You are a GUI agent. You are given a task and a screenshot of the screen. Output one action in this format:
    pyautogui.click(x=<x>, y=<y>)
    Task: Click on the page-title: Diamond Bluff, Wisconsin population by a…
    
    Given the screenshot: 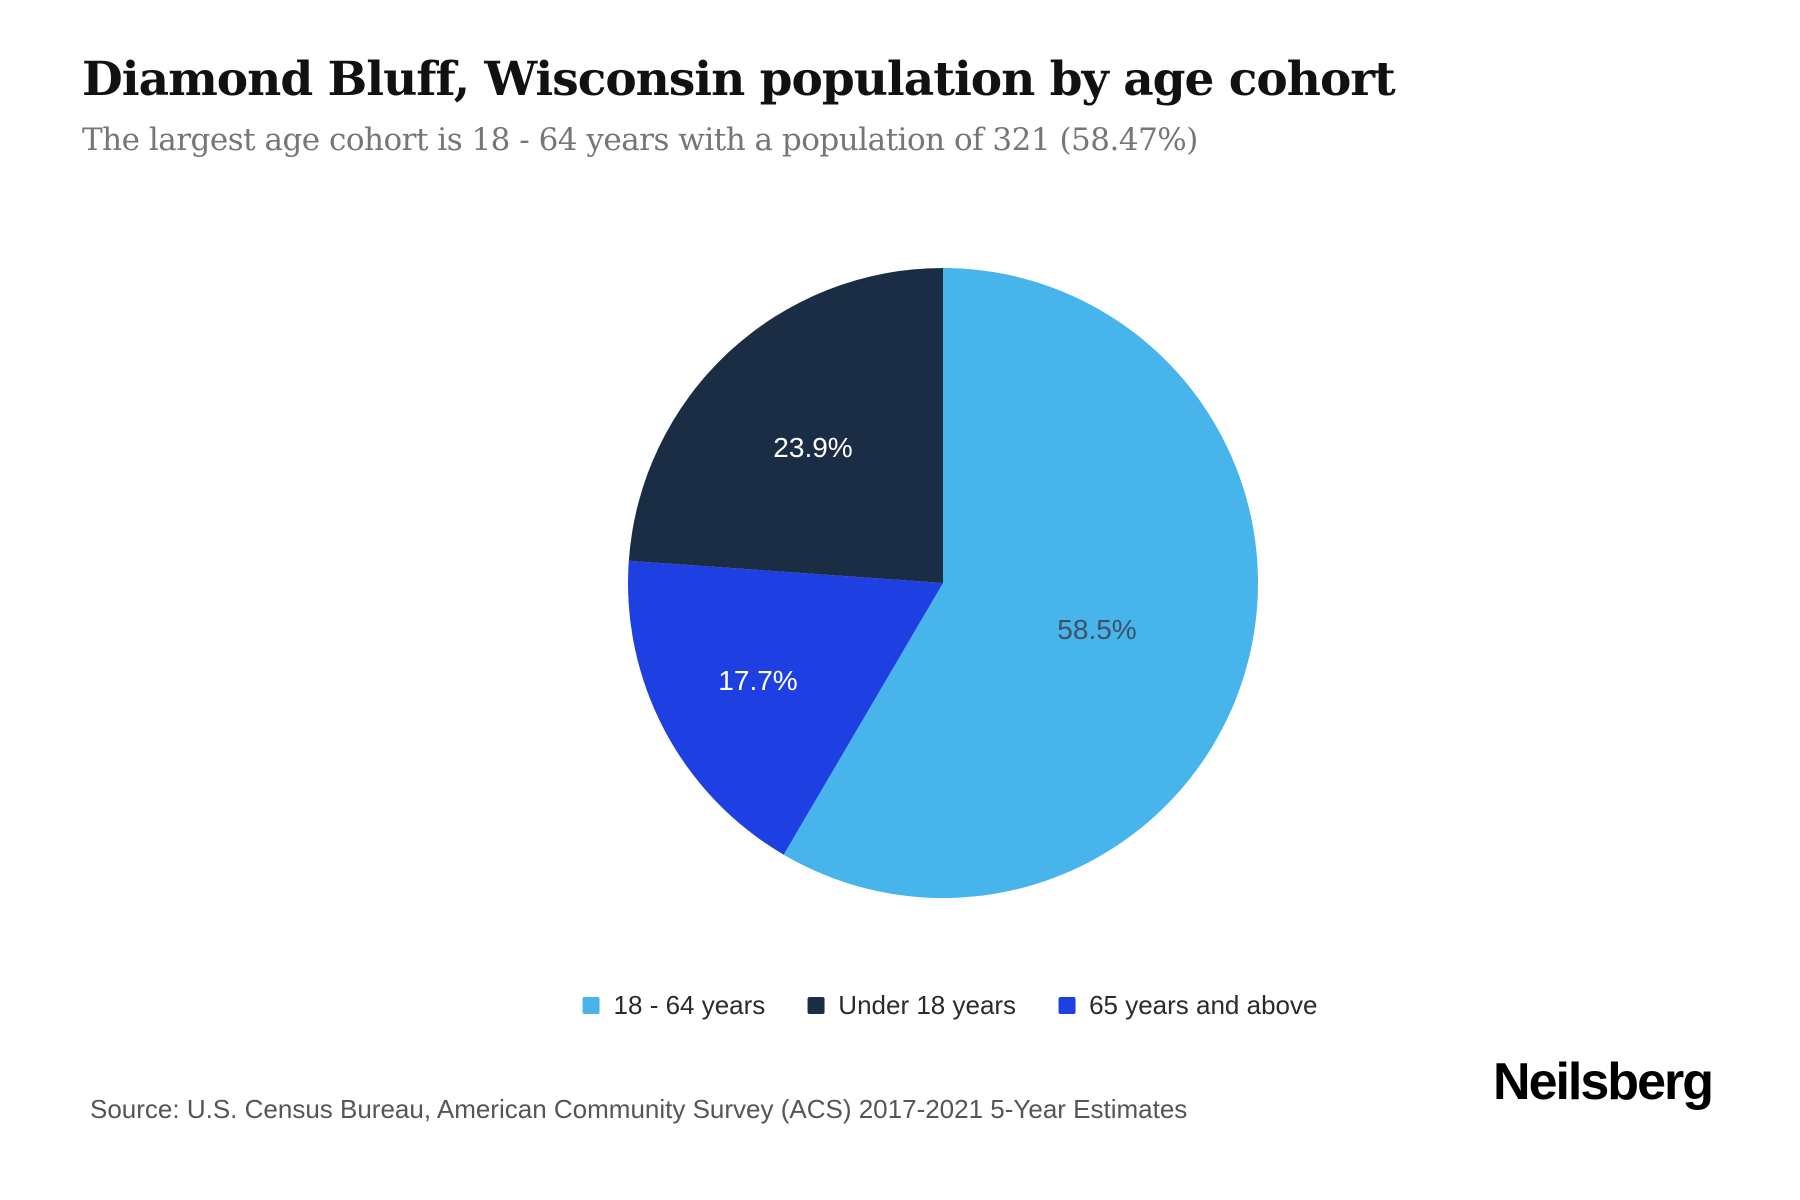 What is the action you would take?
    pyautogui.click(x=739, y=79)
    